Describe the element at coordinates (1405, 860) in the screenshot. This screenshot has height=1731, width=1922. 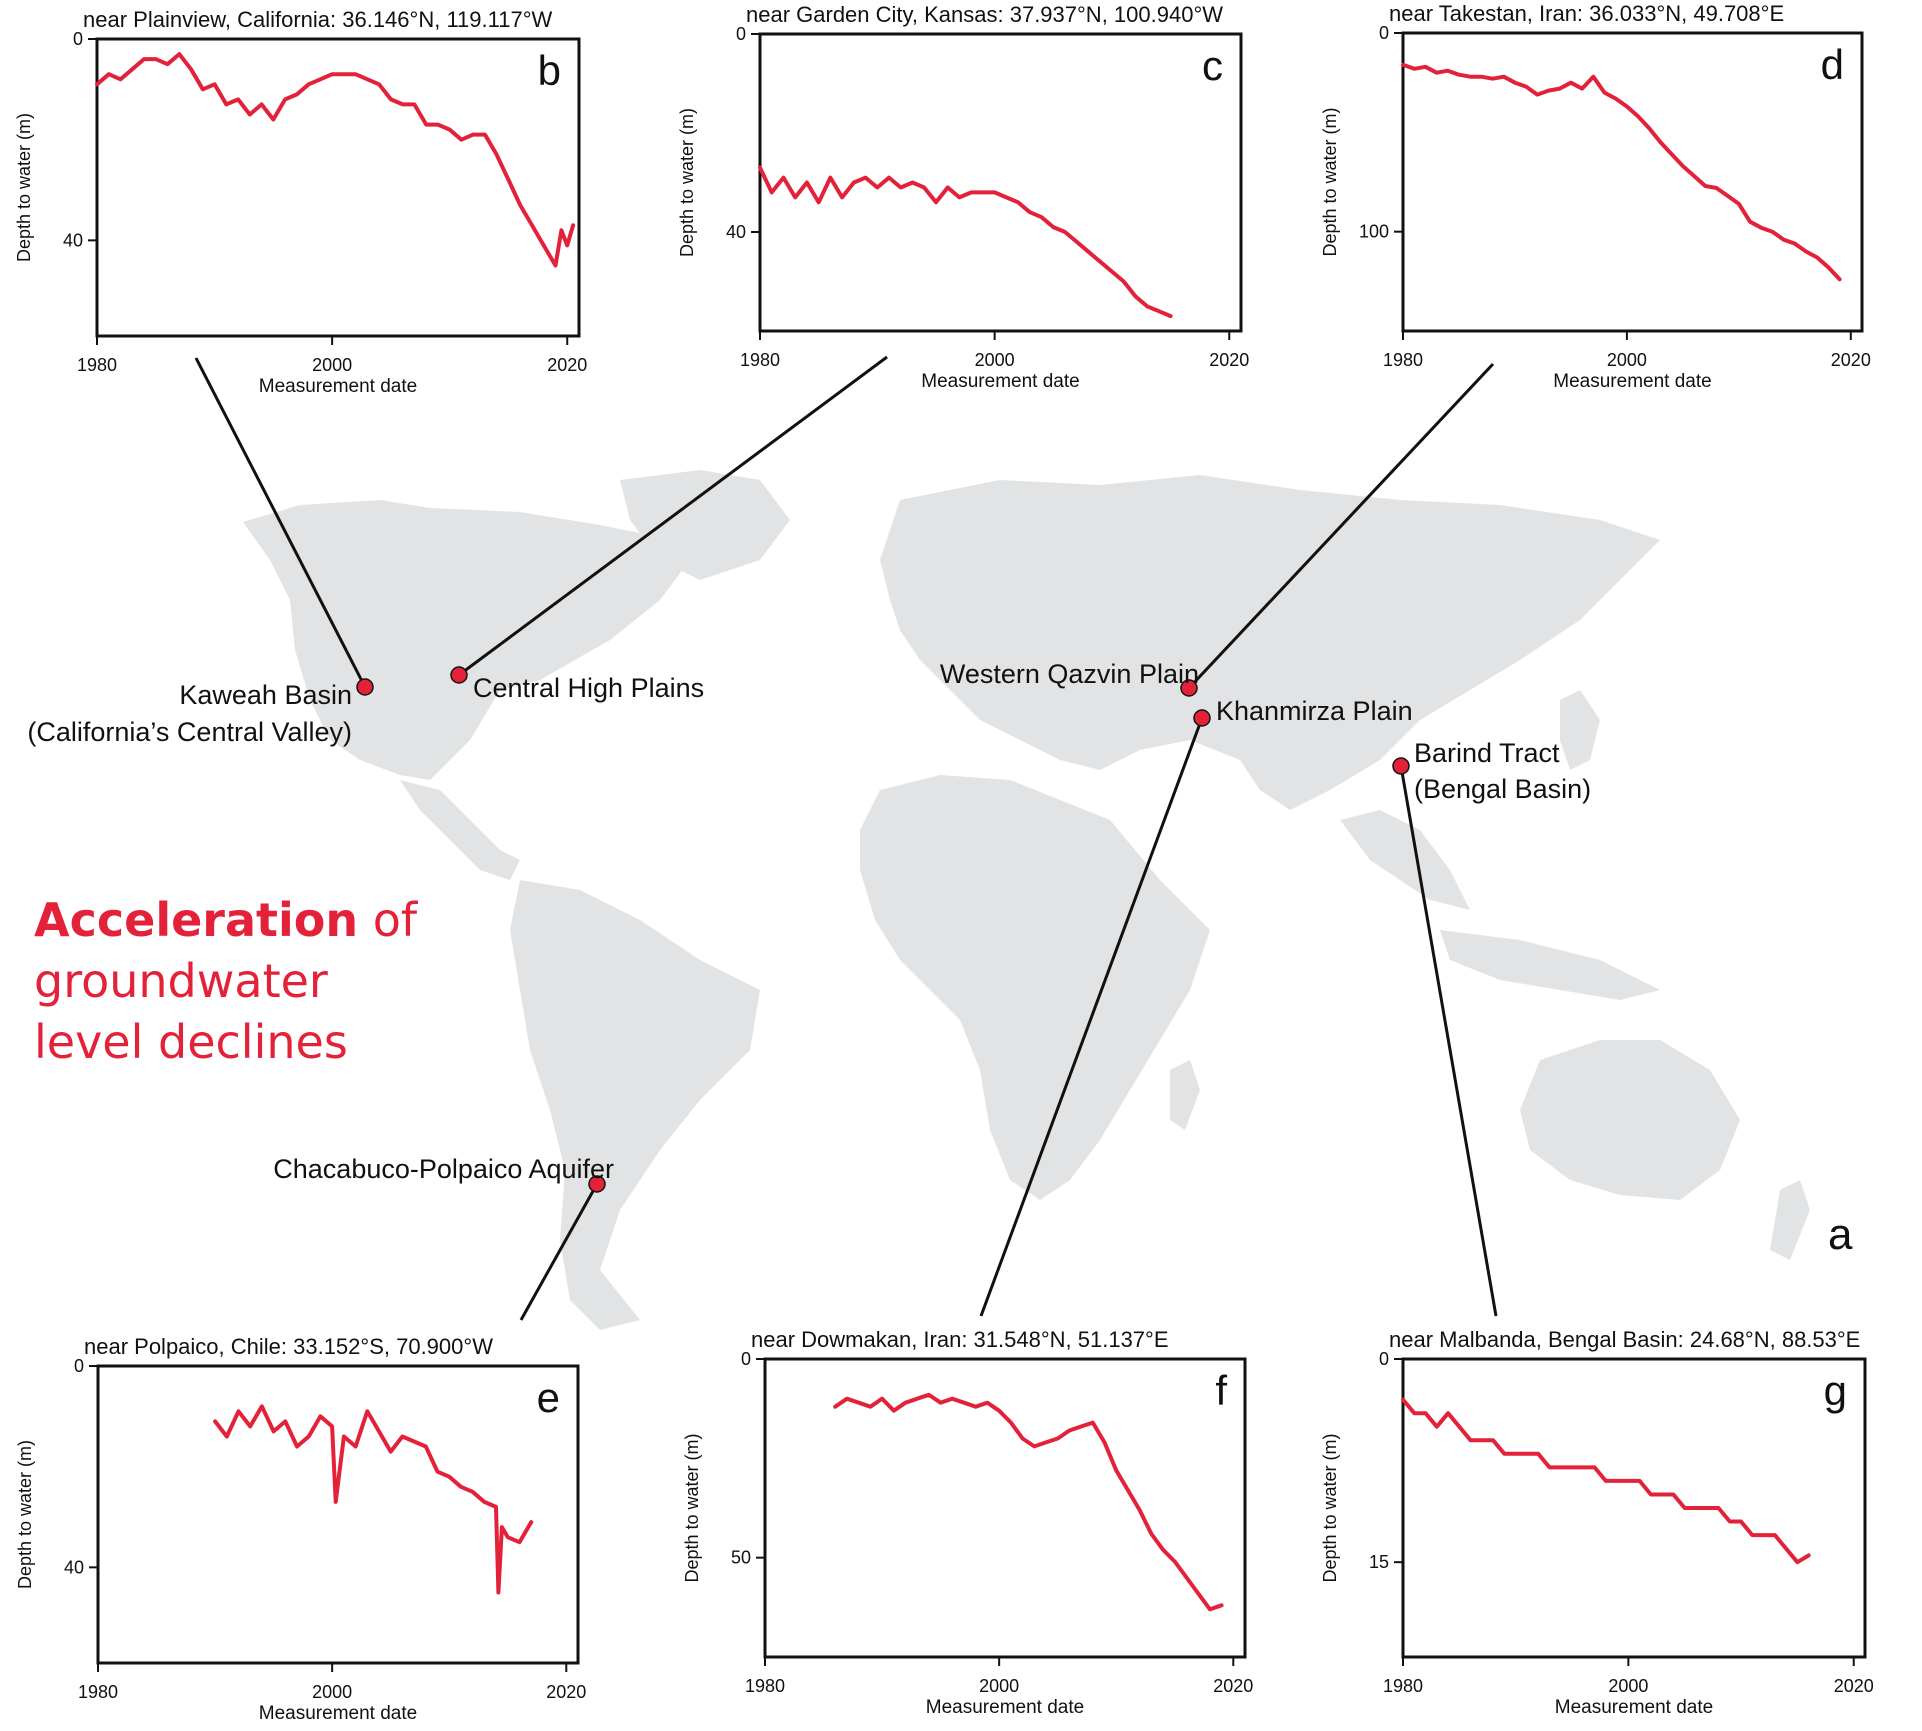
I see `southeast-asia-shape` at that location.